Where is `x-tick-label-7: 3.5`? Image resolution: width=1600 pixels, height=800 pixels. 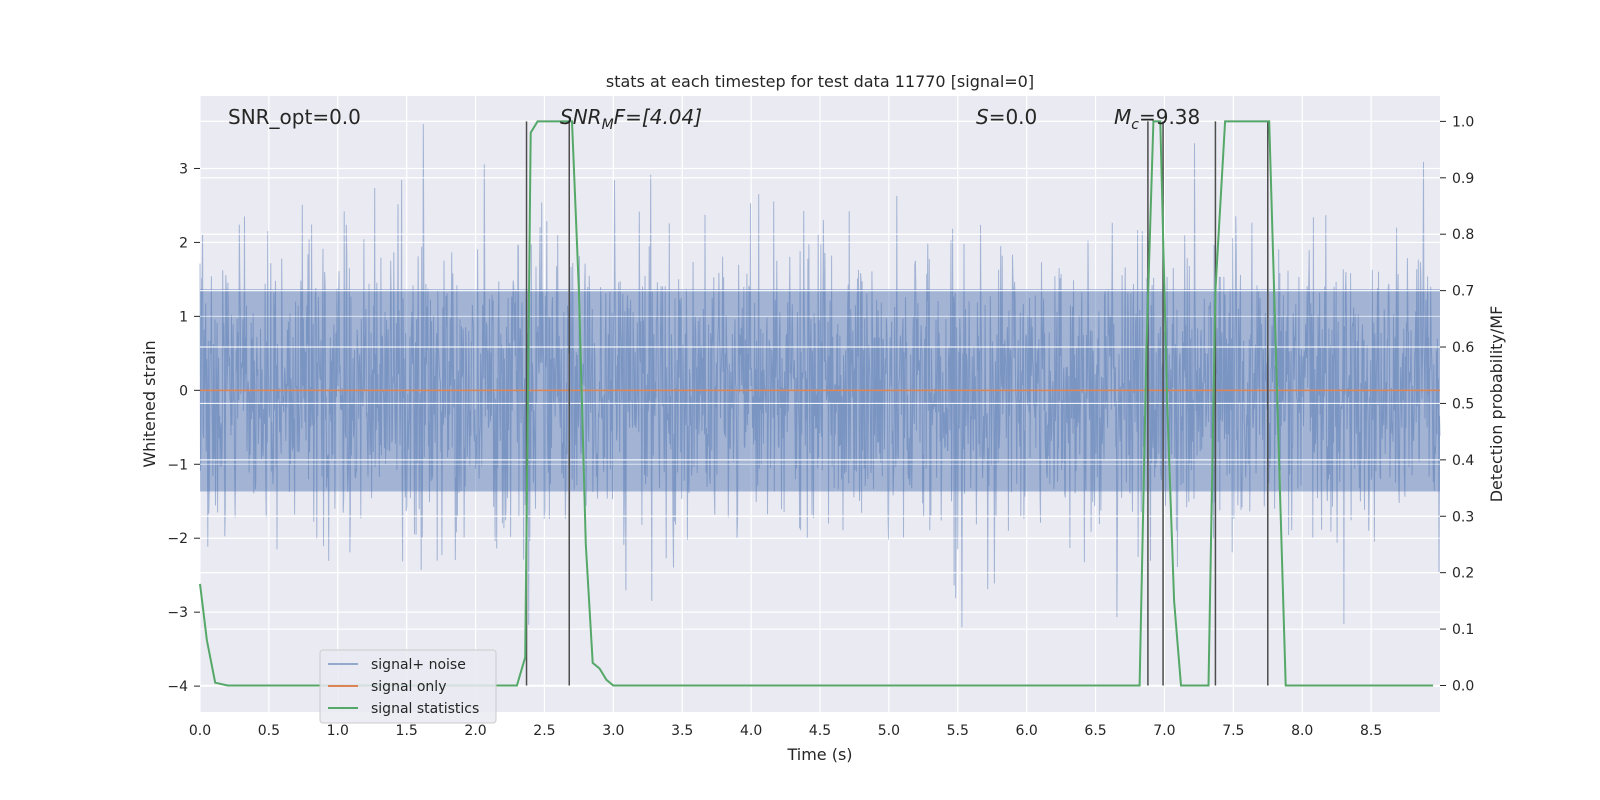
x-tick-label-7: 3.5 is located at coordinates (682, 731).